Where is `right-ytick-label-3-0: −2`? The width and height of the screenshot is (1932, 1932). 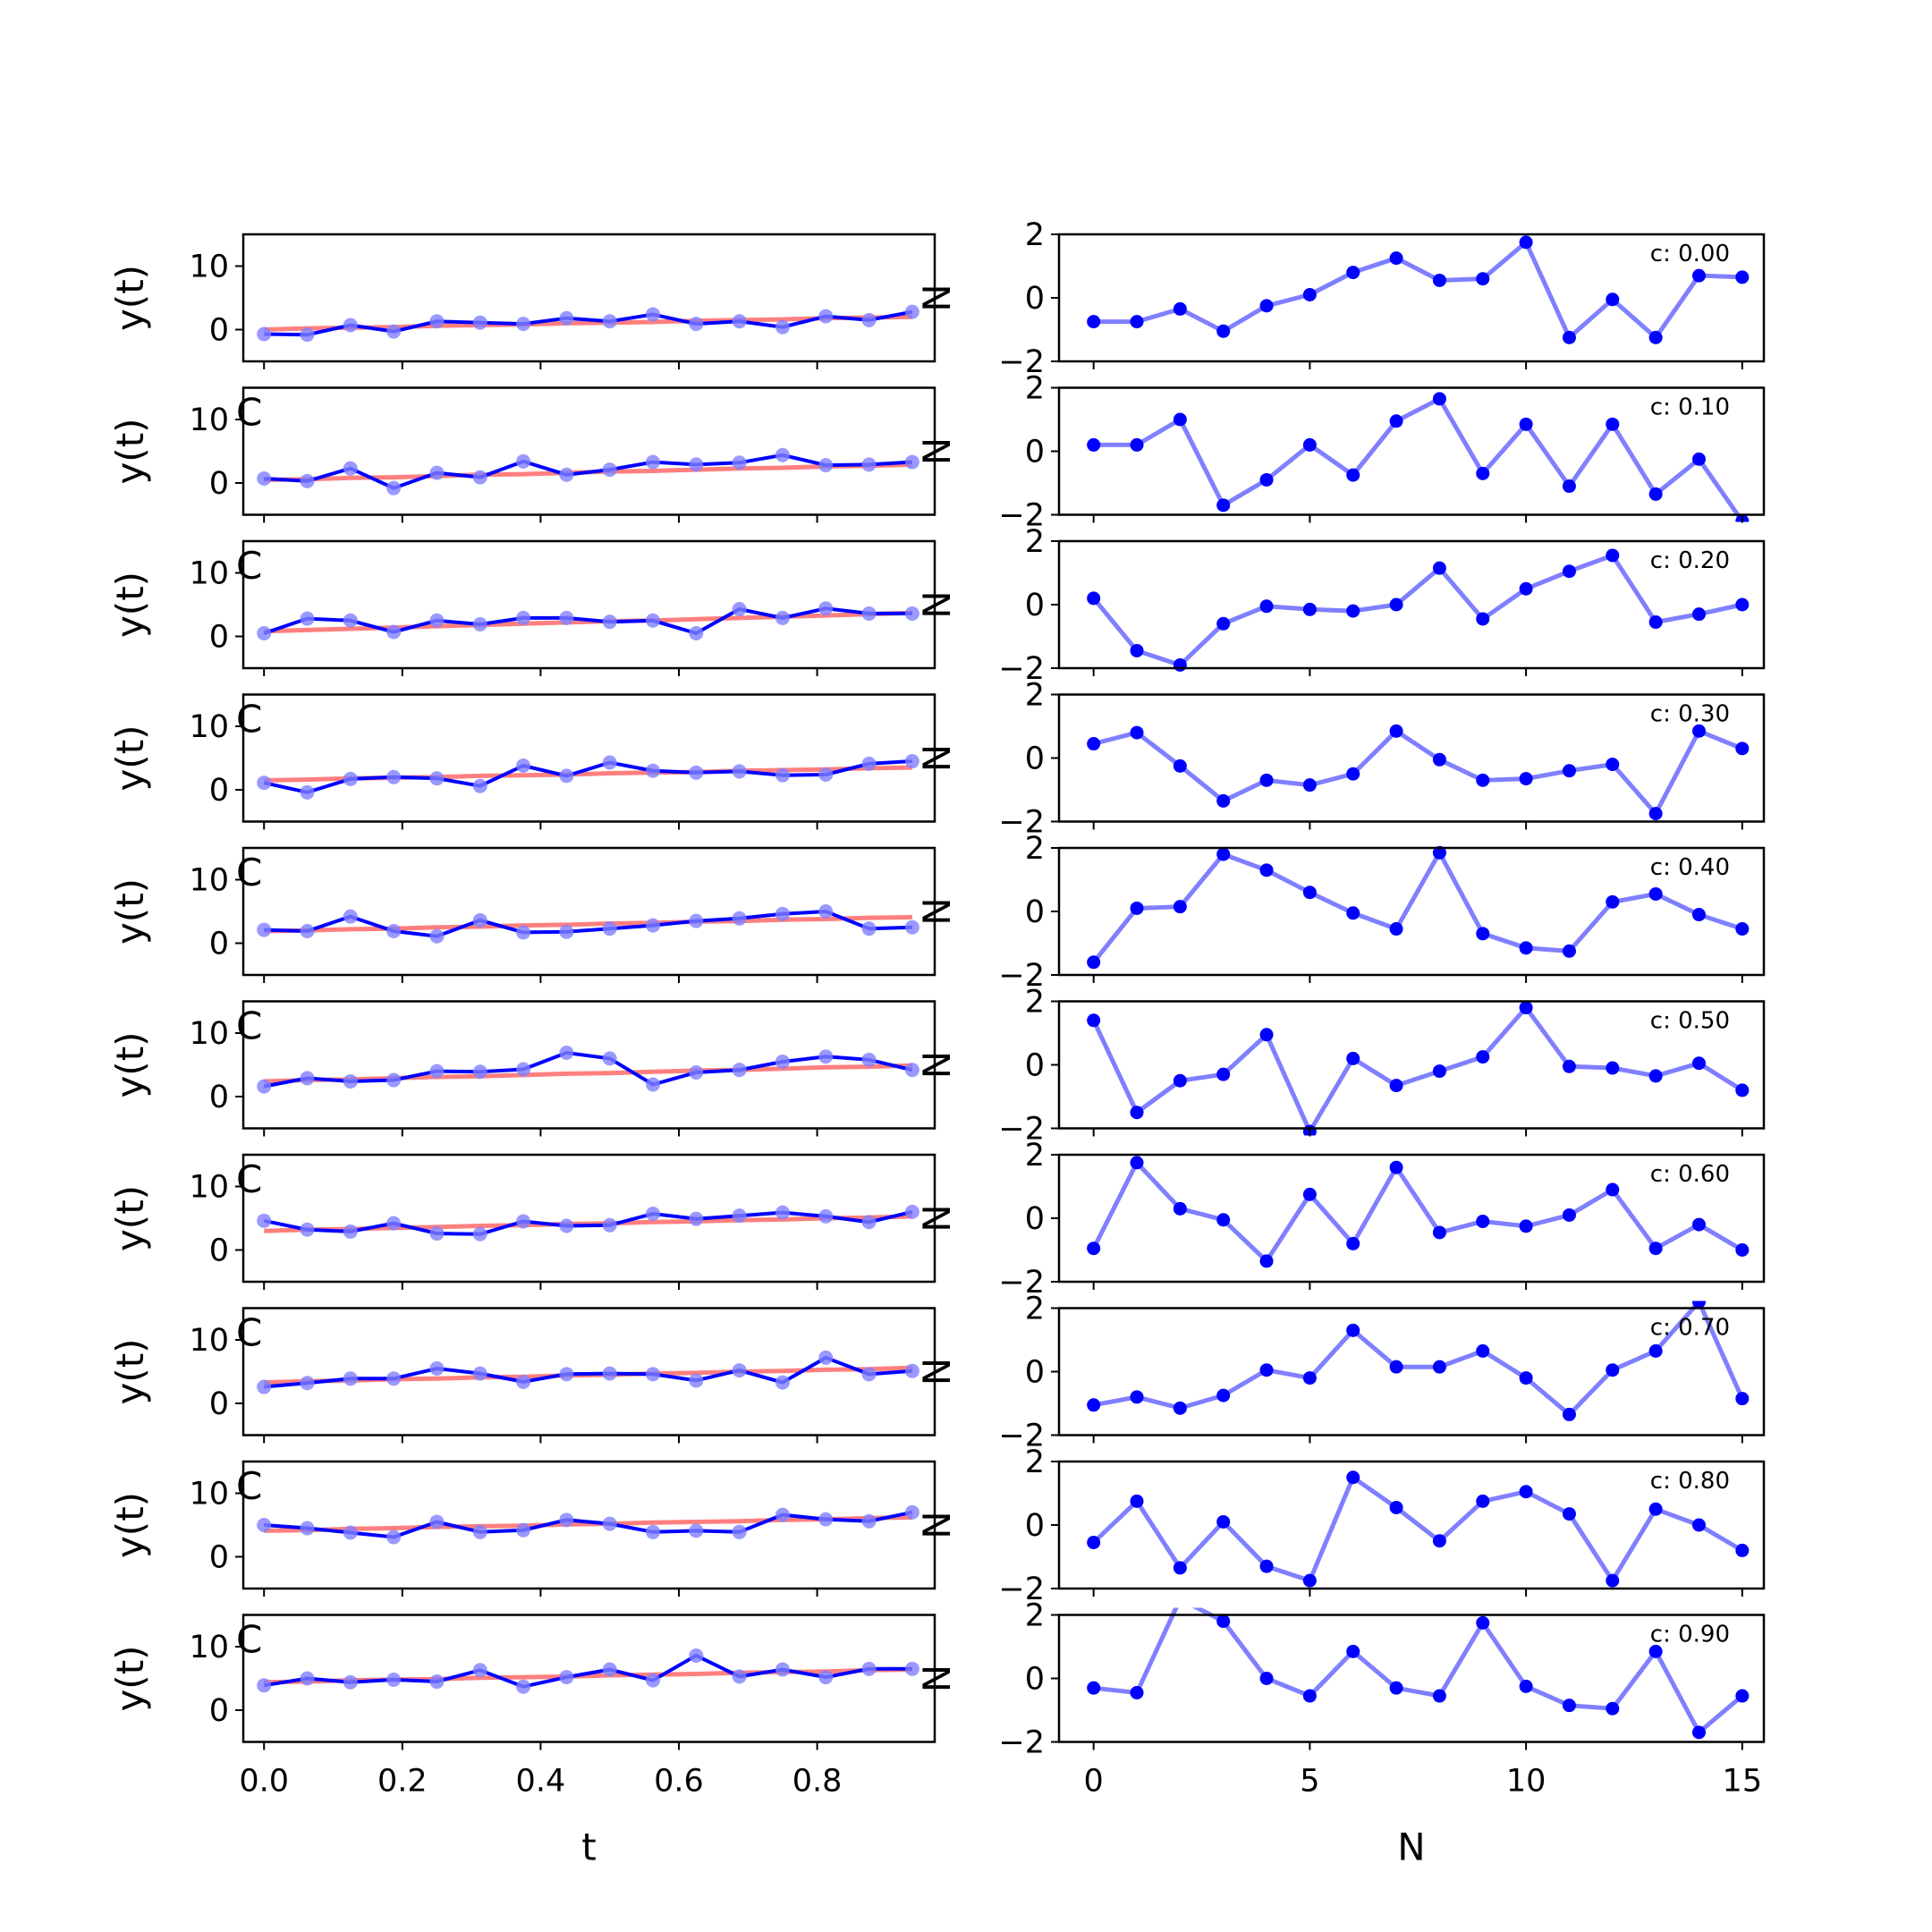 right-ytick-label-3-0: −2 is located at coordinates (1021, 823).